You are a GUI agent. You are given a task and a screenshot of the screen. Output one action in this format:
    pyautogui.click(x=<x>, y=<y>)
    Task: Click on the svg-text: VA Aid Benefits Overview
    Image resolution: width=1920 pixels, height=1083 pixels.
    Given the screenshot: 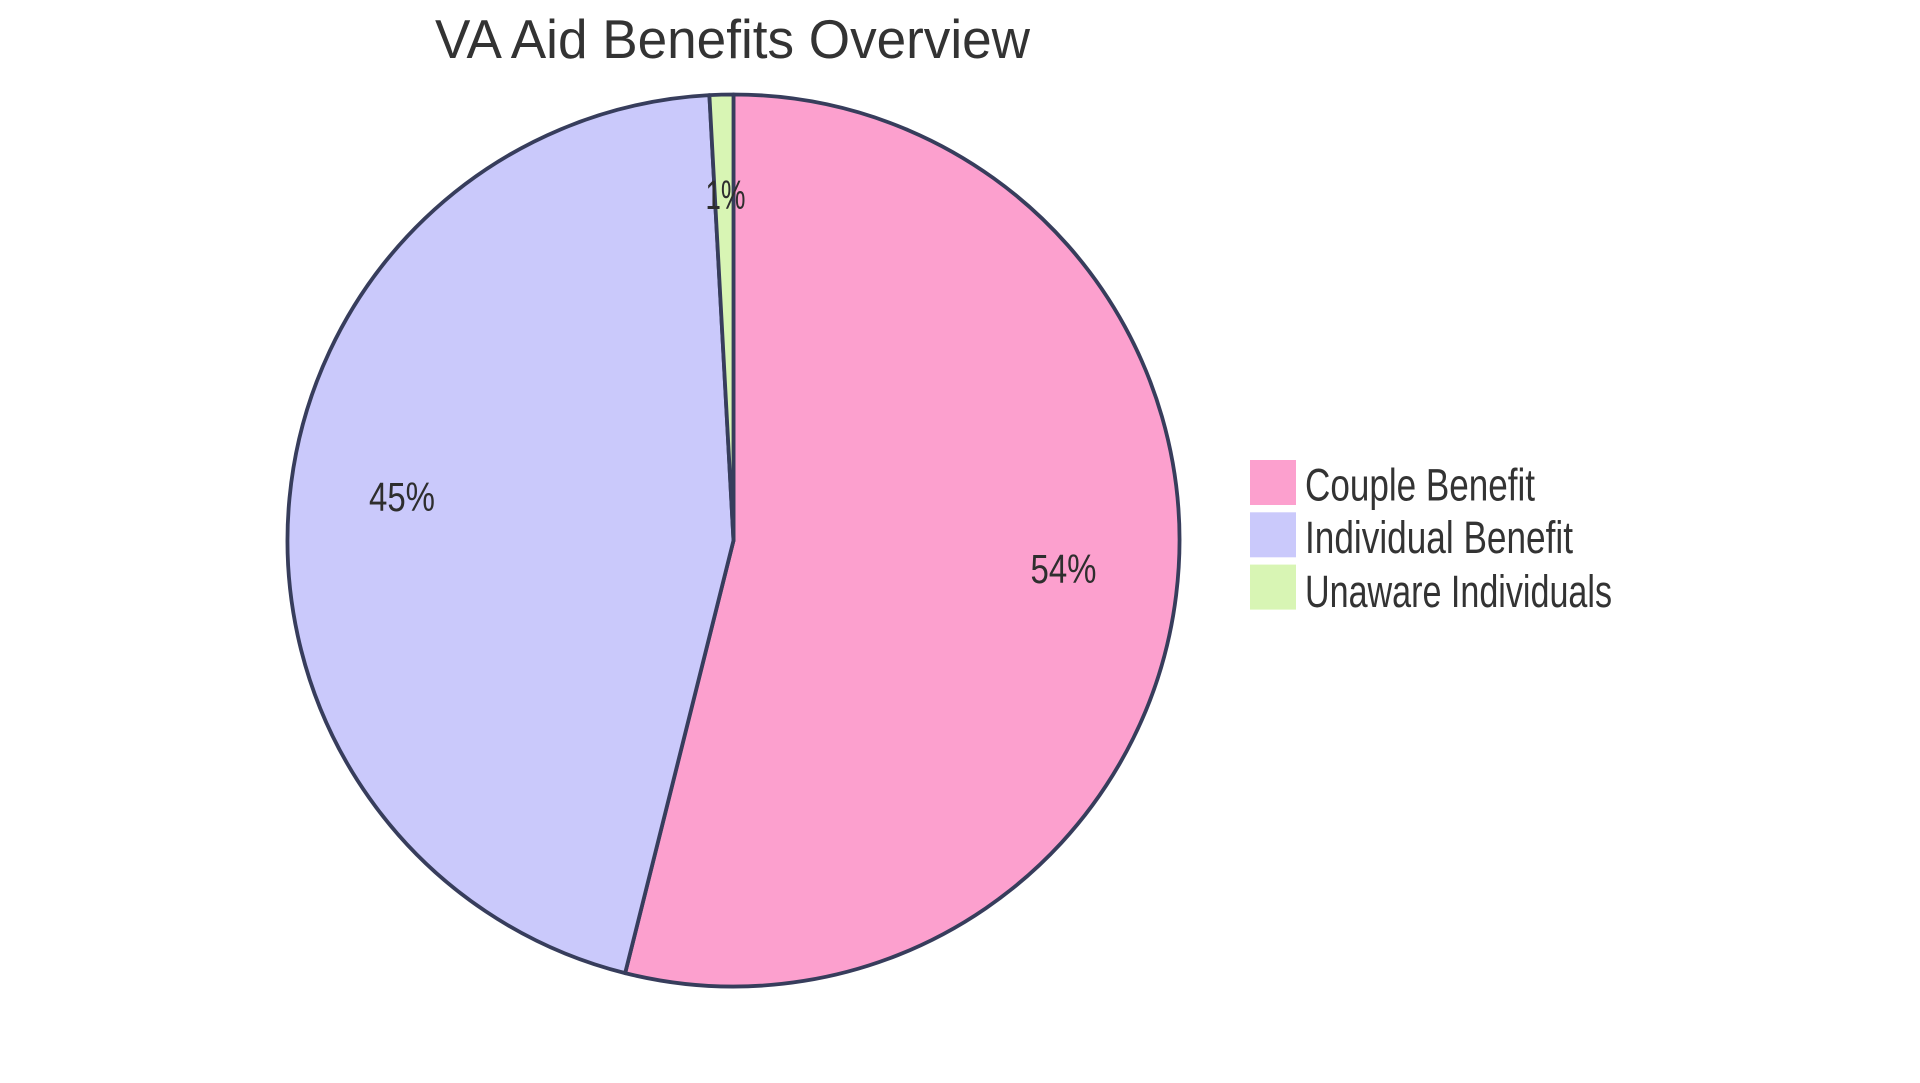 What is the action you would take?
    pyautogui.click(x=732, y=39)
    